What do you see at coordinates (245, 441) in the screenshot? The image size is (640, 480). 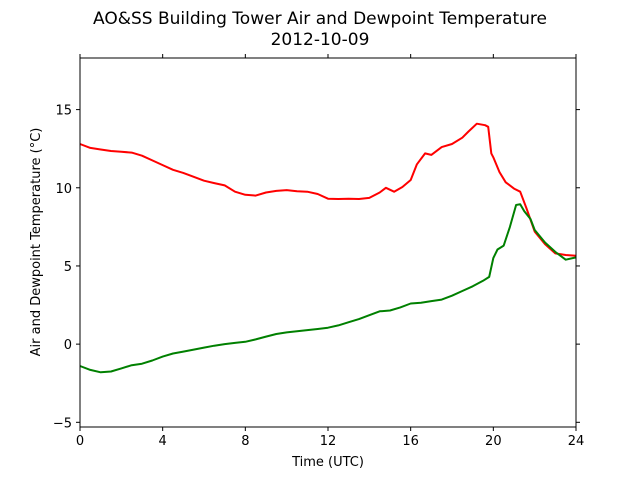 I see `x-tick-label: 8` at bounding box center [245, 441].